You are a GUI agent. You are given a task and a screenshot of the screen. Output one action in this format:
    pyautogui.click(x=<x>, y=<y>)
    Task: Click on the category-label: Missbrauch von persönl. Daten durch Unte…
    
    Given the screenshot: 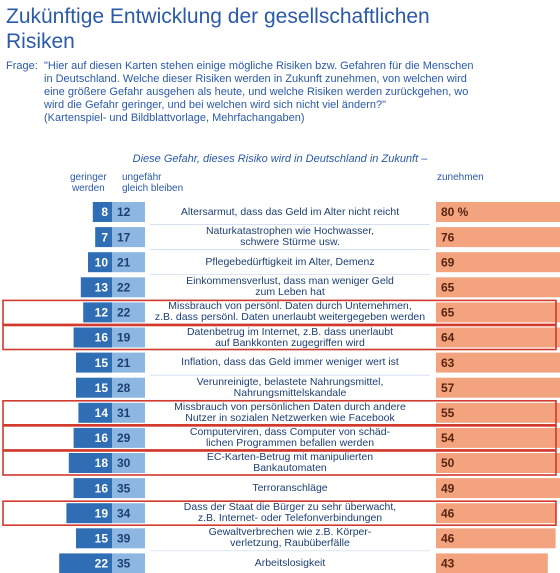 What is the action you would take?
    pyautogui.click(x=290, y=312)
    